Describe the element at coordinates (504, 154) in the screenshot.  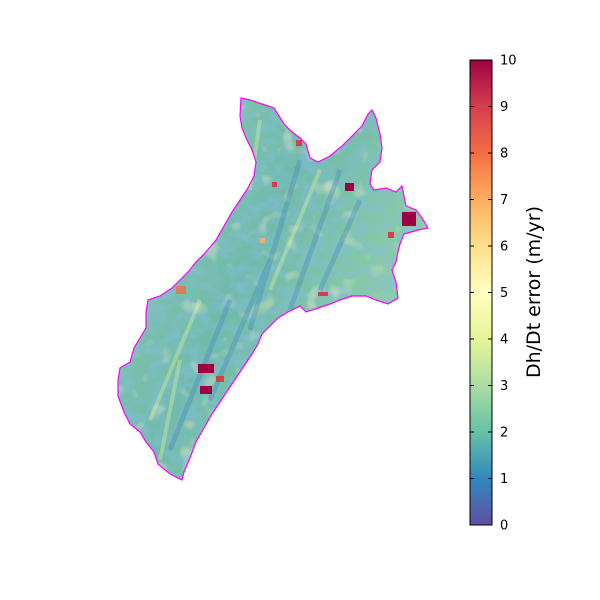
I see `colorbar-tick-label: 8` at that location.